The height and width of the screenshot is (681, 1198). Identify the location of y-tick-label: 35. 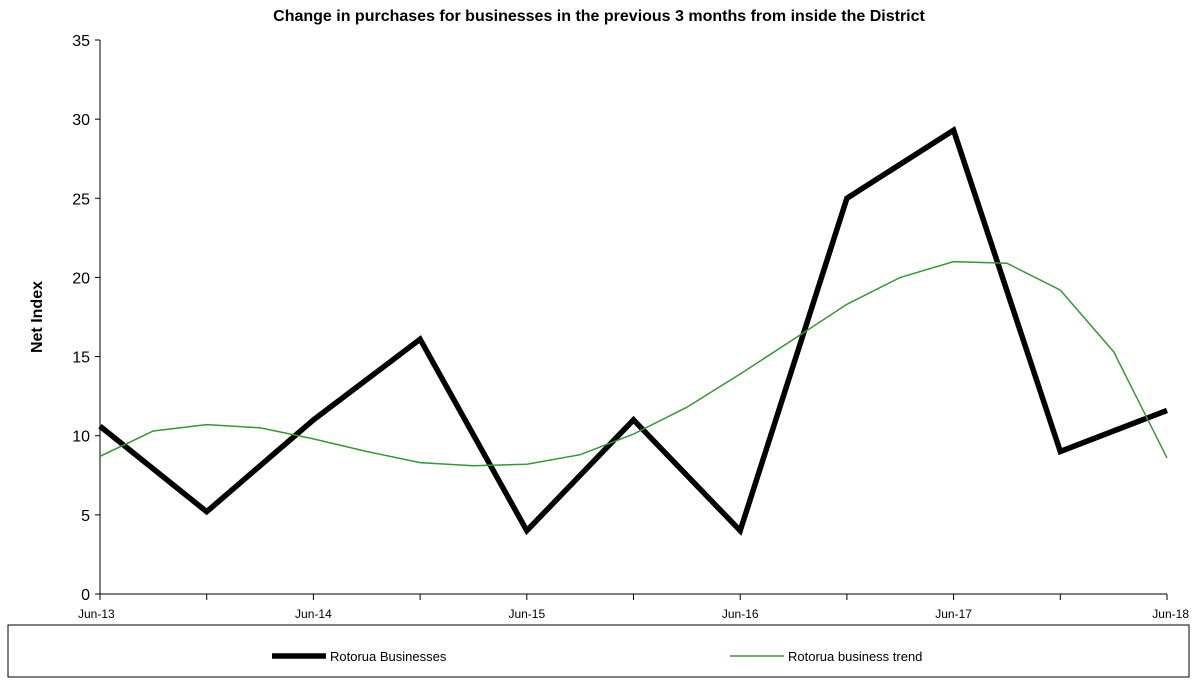
(81, 41).